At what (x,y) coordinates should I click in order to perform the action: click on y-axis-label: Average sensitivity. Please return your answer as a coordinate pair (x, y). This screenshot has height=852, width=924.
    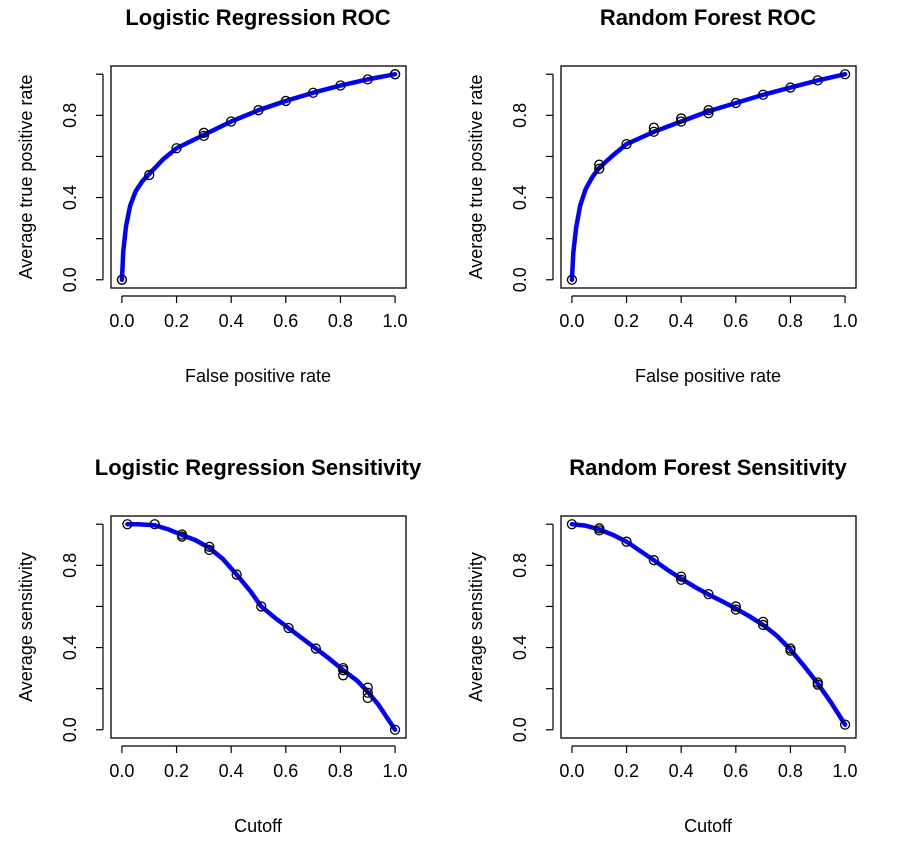
    Looking at the image, I should click on (476, 627).